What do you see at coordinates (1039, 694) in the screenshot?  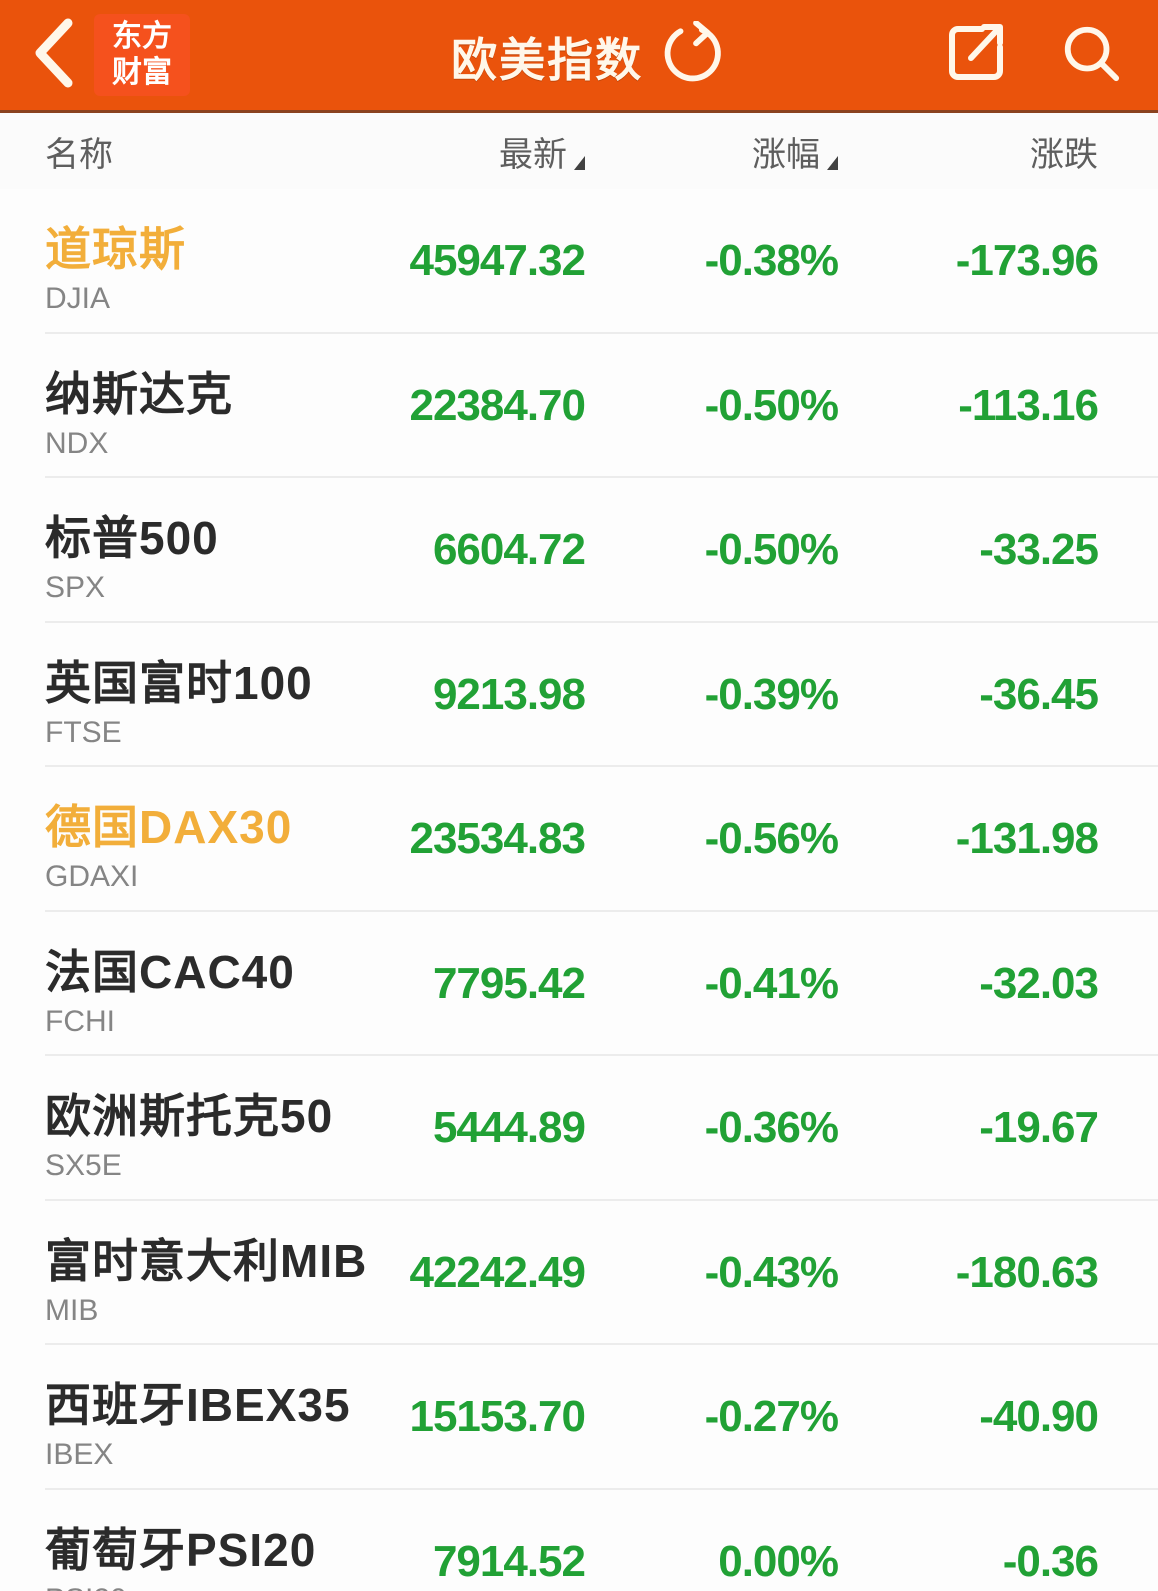 I see `index-change-amount: -36.45` at bounding box center [1039, 694].